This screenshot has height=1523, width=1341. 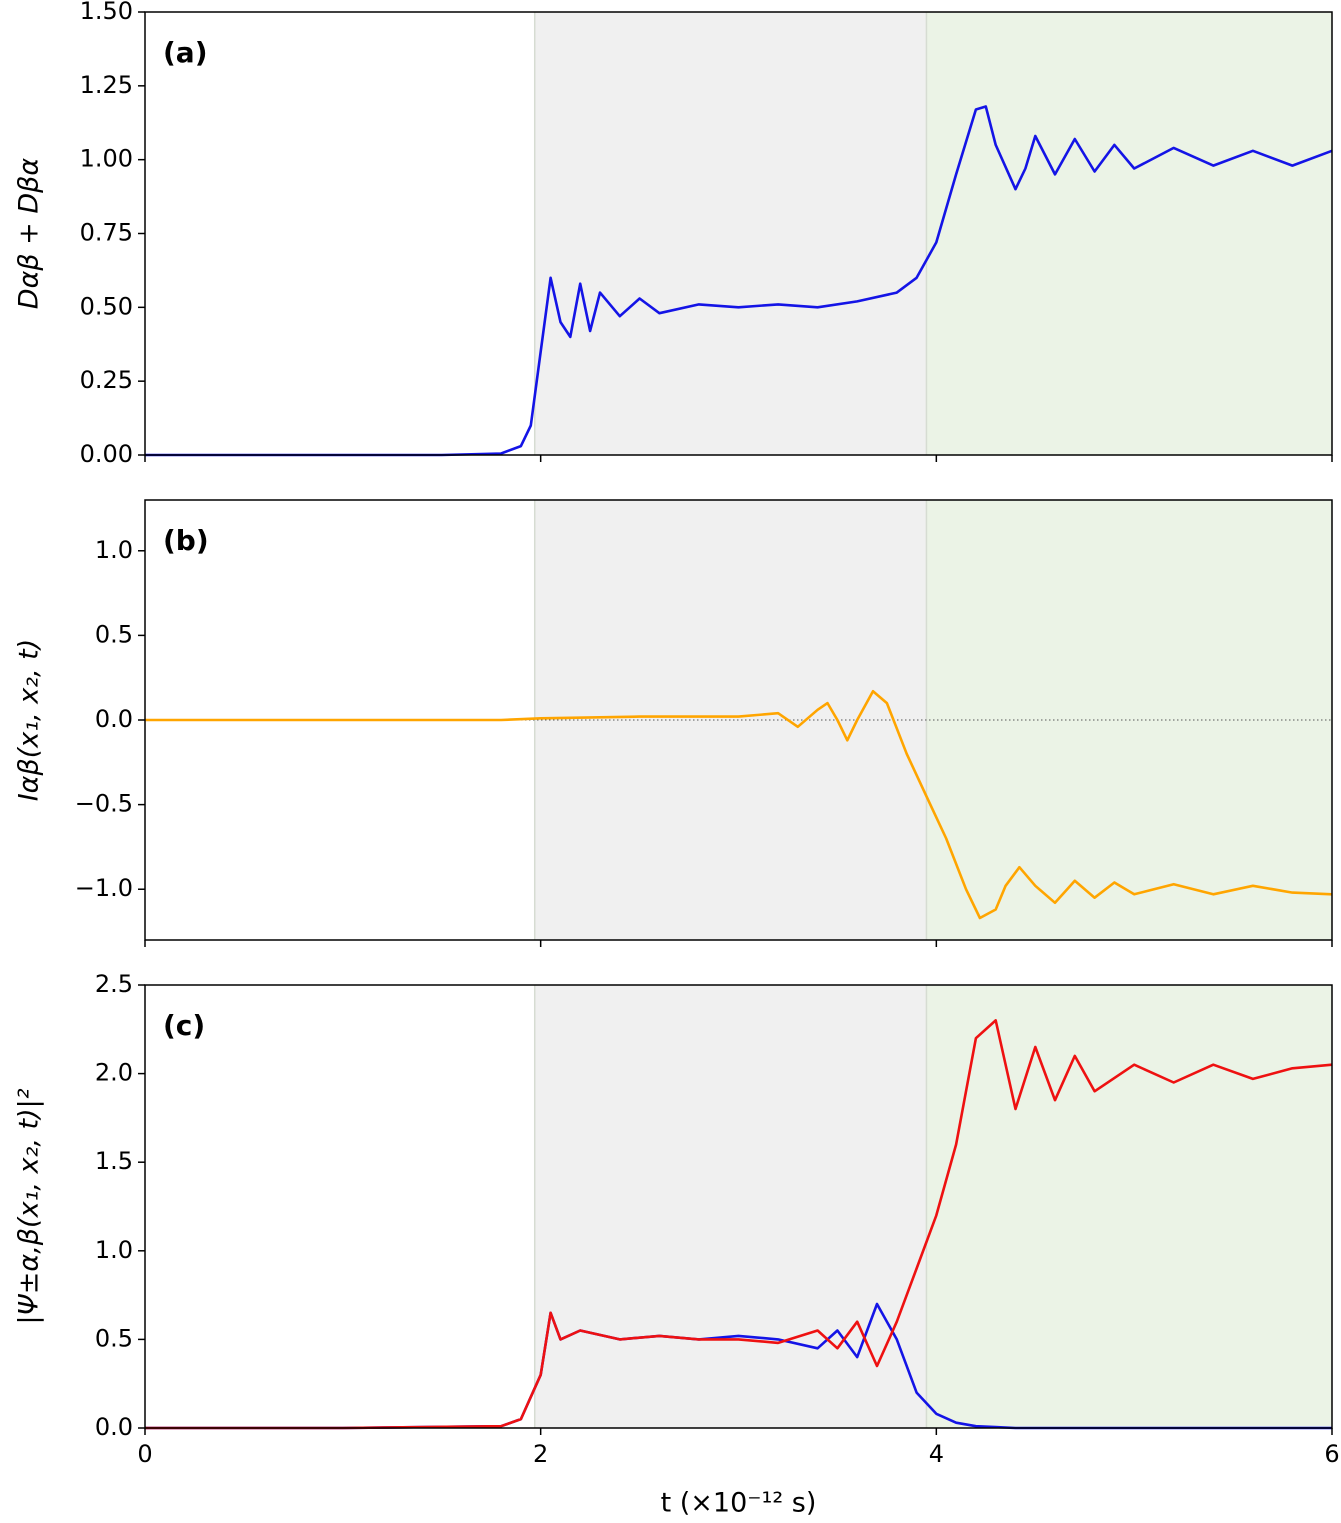 What do you see at coordinates (106, 159) in the screenshot?
I see `y-tick-label: 1.00` at bounding box center [106, 159].